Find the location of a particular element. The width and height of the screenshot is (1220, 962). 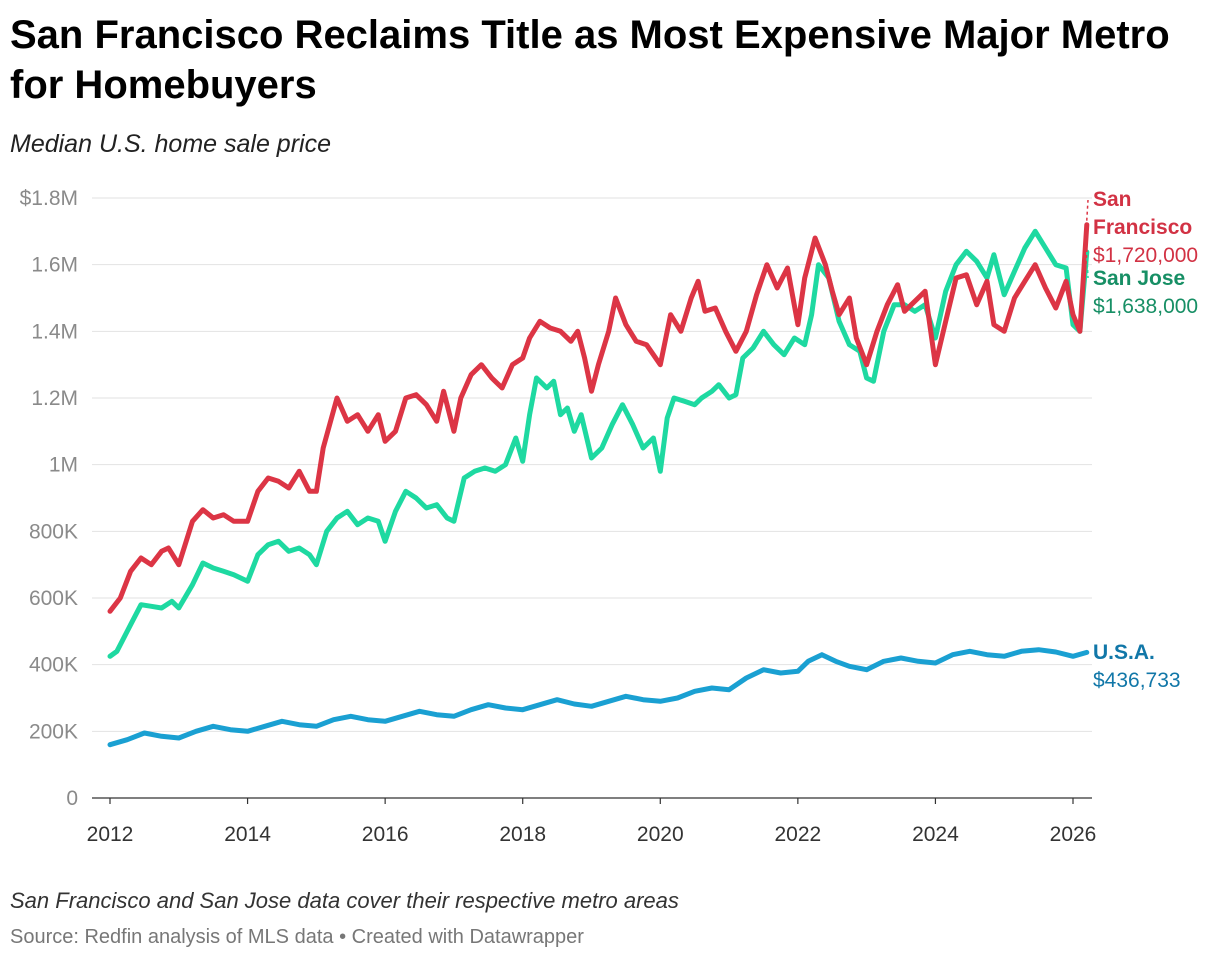

x-tick-label: 2016 is located at coordinates (385, 834).